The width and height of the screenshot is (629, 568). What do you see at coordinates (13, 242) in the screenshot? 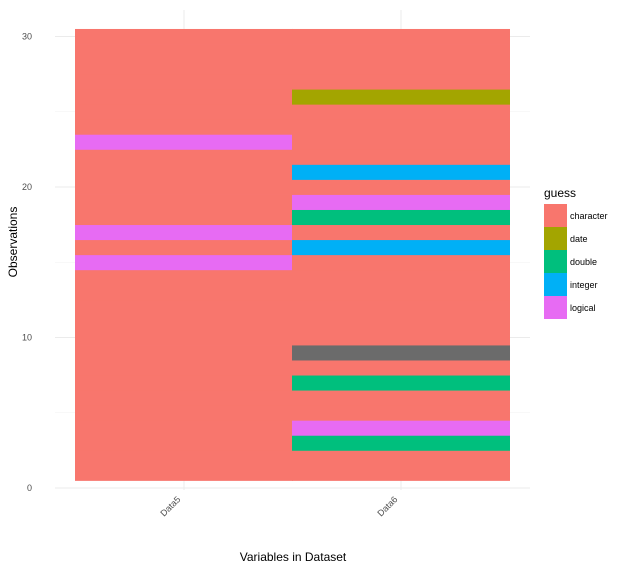
I see `y-axis-title: Observations` at bounding box center [13, 242].